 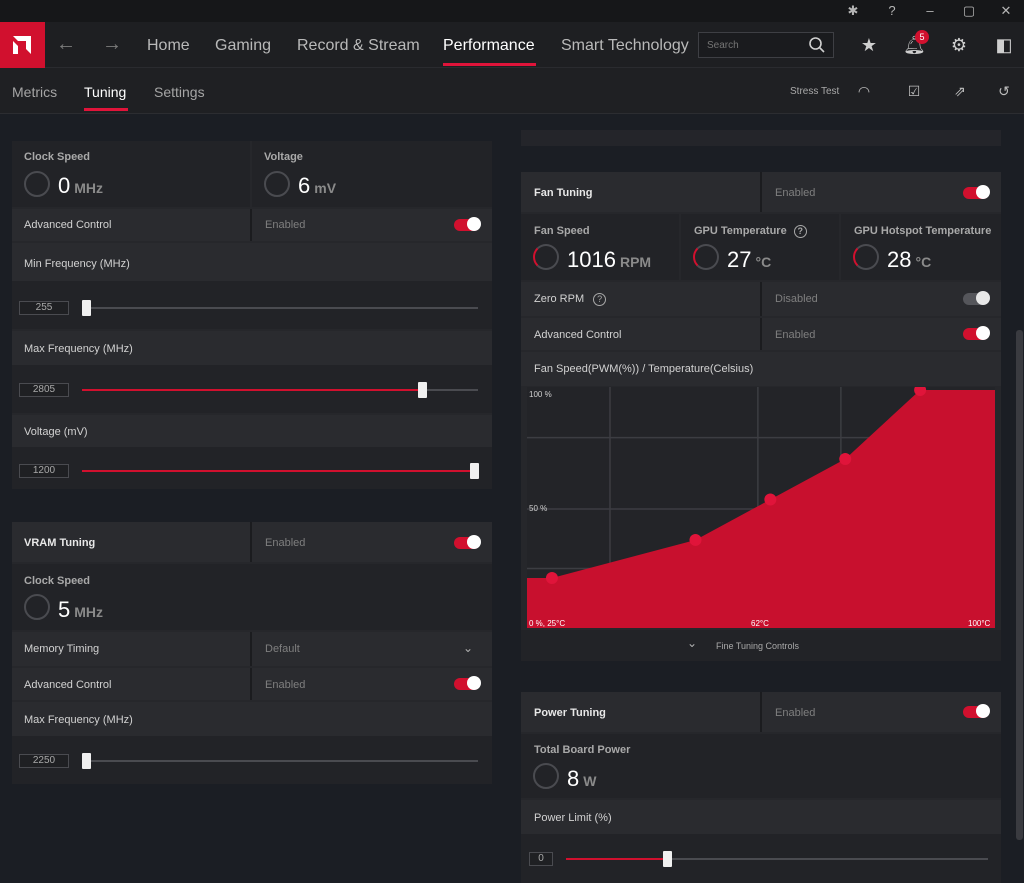 What do you see at coordinates (44, 761) in the screenshot?
I see `vram-max-frequency-input: 2250` at bounding box center [44, 761].